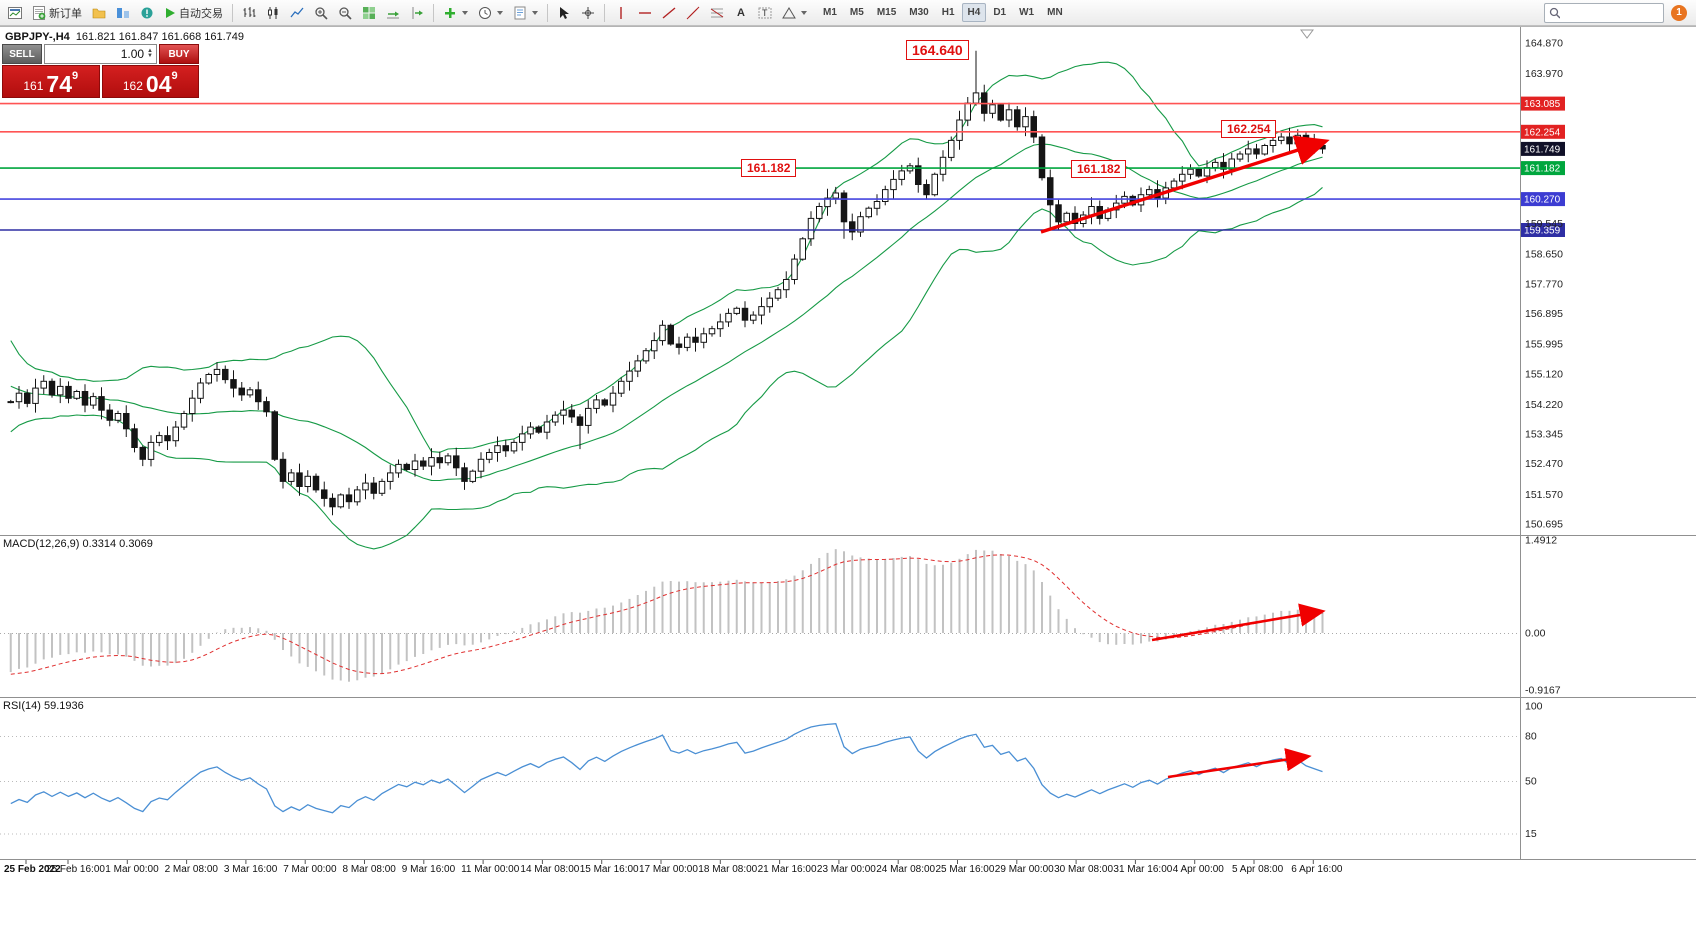  What do you see at coordinates (99, 13) in the screenshot?
I see `profiles-icon` at bounding box center [99, 13].